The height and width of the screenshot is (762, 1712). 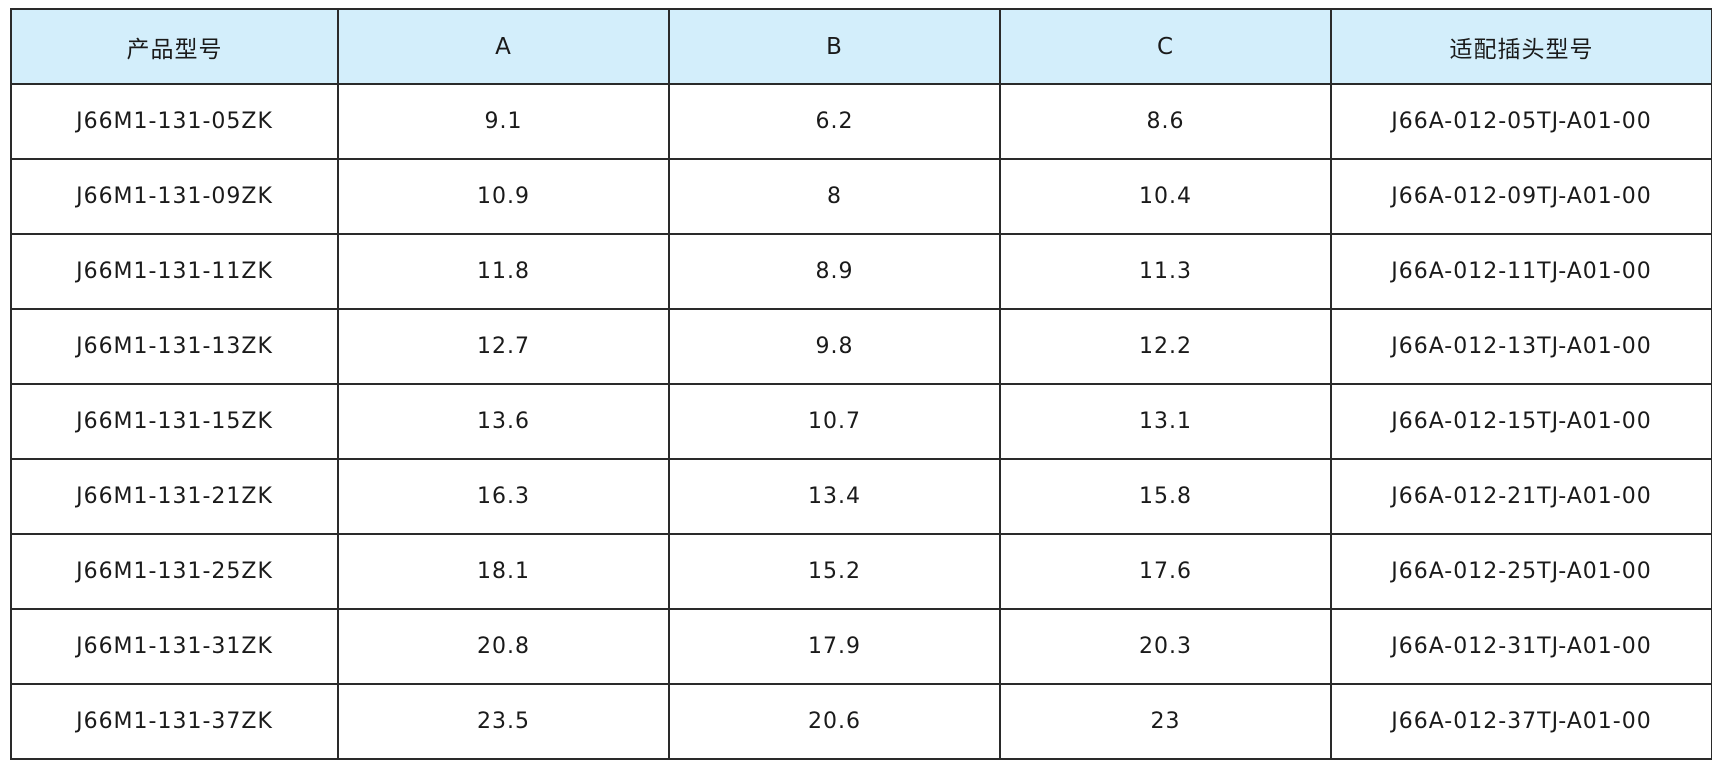 What do you see at coordinates (834, 496) in the screenshot?
I see `cell-b: 13.4` at bounding box center [834, 496].